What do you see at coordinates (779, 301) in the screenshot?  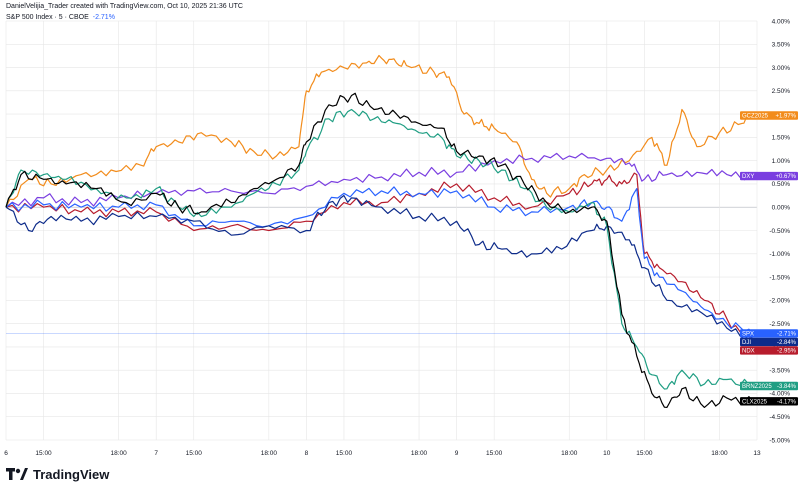 I see `y-tick-label: -2.00%` at bounding box center [779, 301].